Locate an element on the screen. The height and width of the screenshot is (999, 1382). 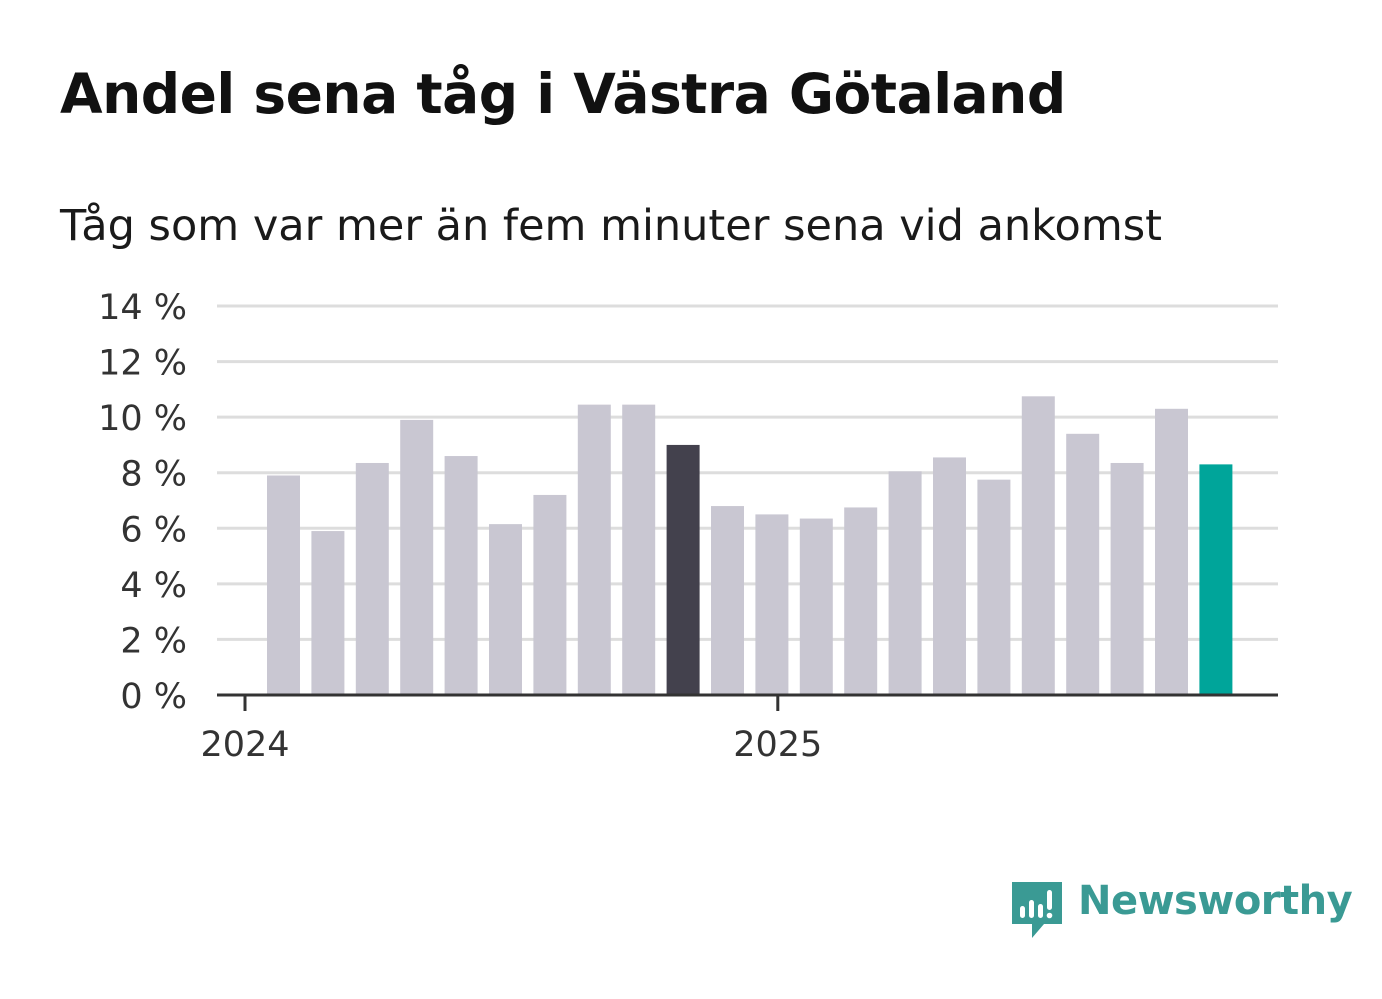
newsworthy-logo-icon is located at coordinates (1037, 910).